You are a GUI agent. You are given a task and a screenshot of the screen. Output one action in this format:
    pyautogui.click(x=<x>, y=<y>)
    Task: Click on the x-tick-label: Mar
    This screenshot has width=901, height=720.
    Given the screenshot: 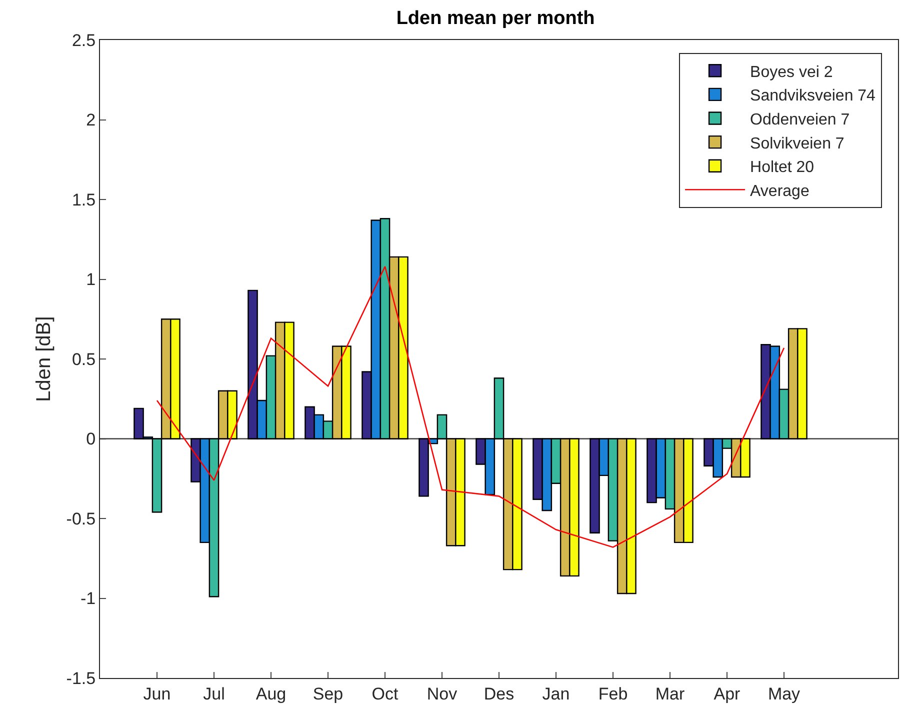 What is the action you would take?
    pyautogui.click(x=670, y=694)
    